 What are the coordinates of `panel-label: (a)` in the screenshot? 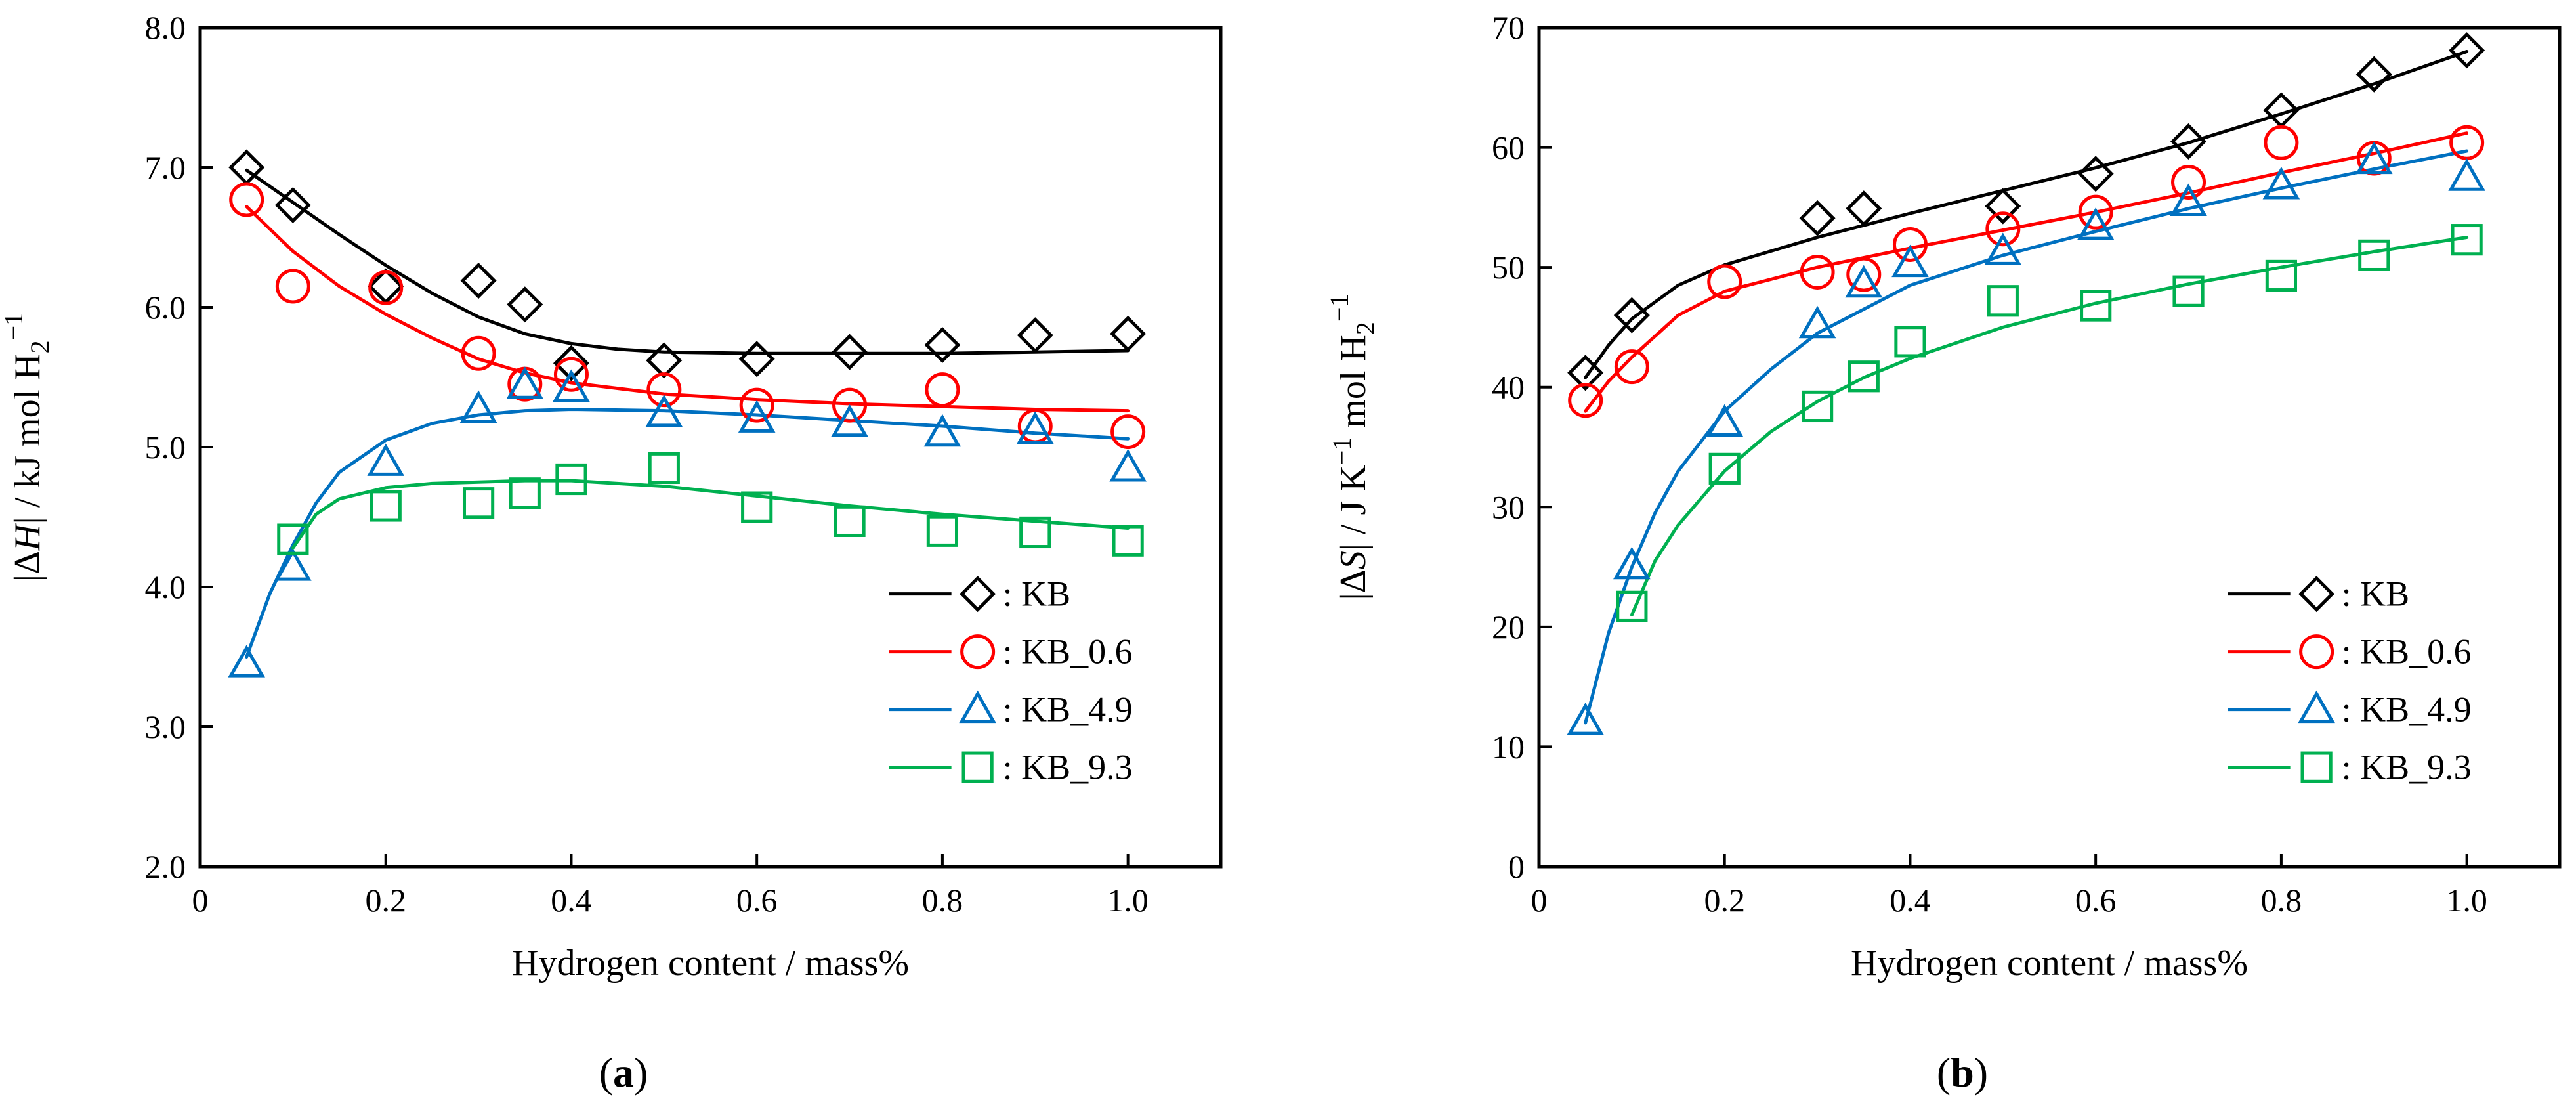 It's located at (623, 1072).